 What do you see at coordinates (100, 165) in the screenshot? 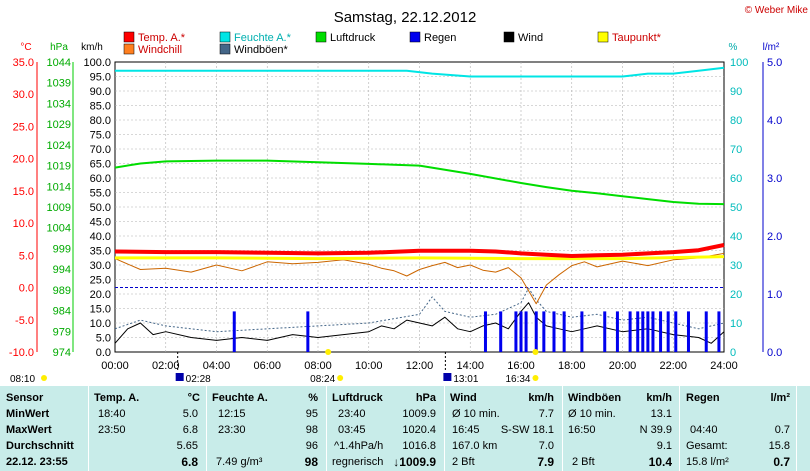
I see `wind-tick-label: 65.0` at bounding box center [100, 165].